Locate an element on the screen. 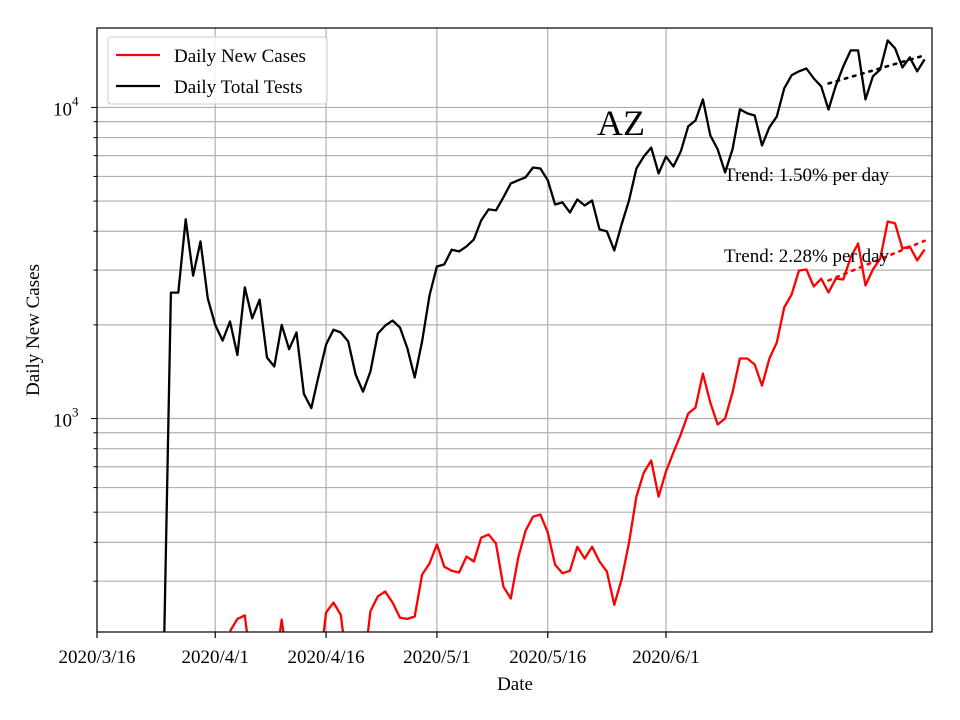 This screenshot has width=960, height=720. x-tick-label: 2020/3/16 is located at coordinates (96, 657).